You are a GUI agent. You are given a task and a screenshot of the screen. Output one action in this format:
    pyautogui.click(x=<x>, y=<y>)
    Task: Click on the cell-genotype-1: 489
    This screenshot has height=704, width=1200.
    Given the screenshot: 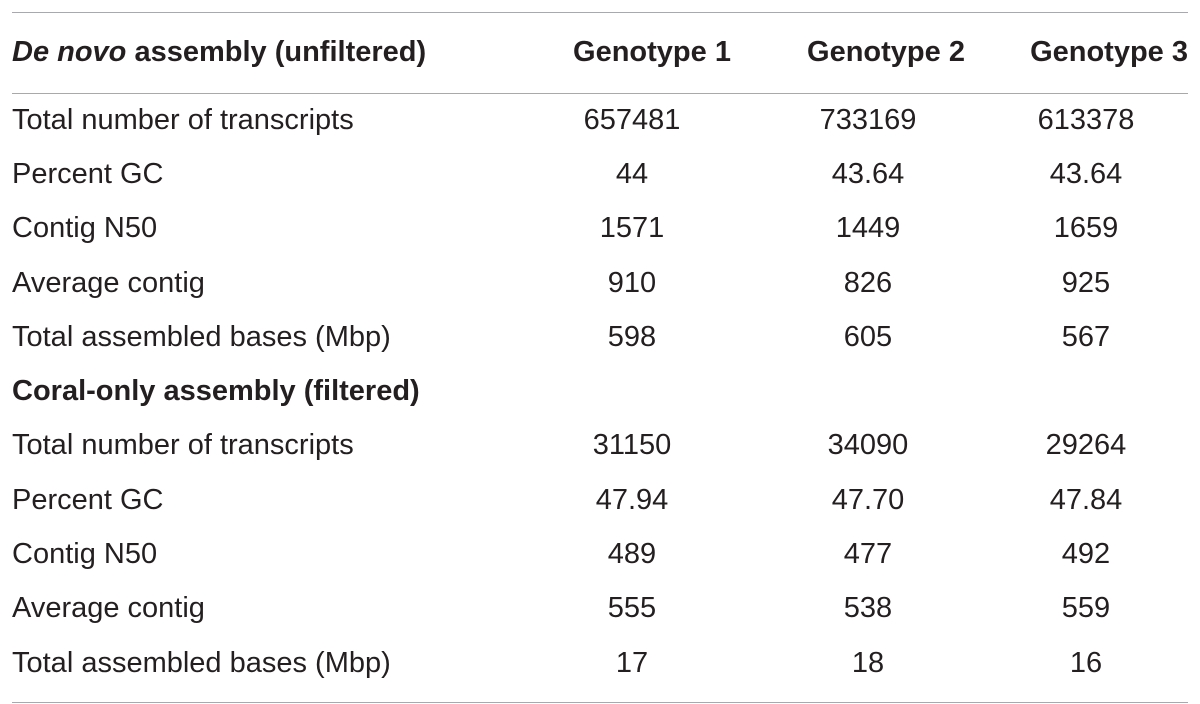 What is the action you would take?
    pyautogui.click(x=632, y=554)
    